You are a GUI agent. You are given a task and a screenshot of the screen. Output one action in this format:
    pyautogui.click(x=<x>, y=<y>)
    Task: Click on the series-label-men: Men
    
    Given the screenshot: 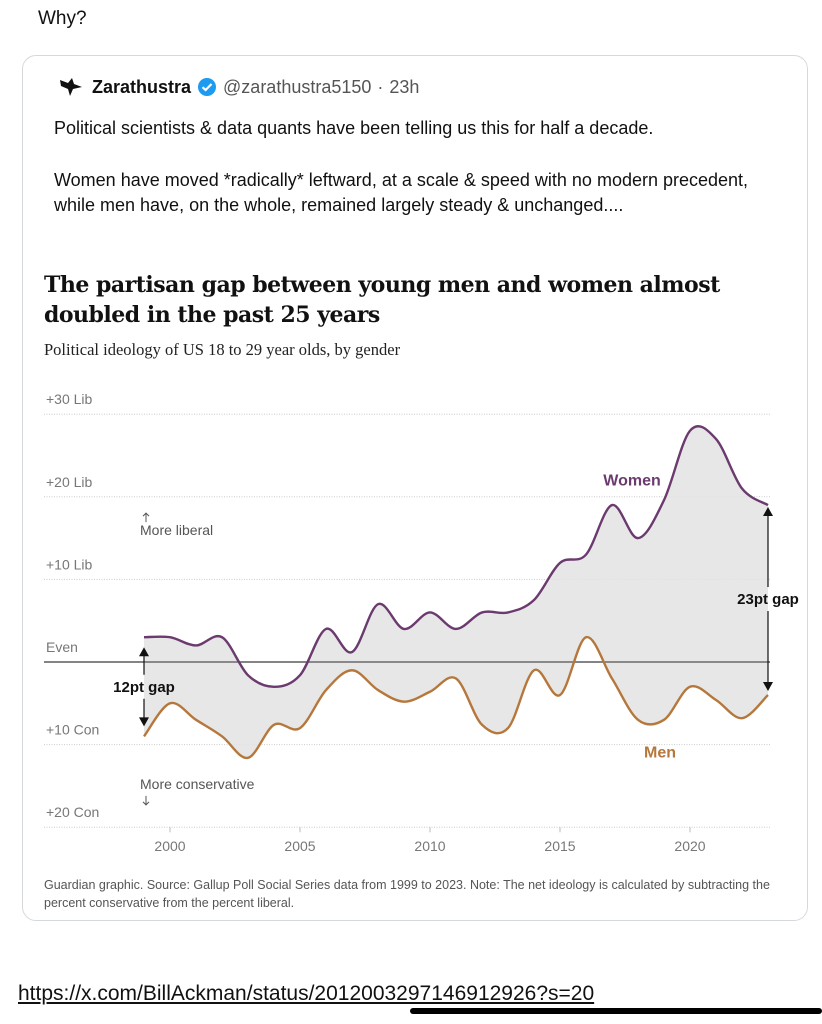 What is the action you would take?
    pyautogui.click(x=660, y=753)
    